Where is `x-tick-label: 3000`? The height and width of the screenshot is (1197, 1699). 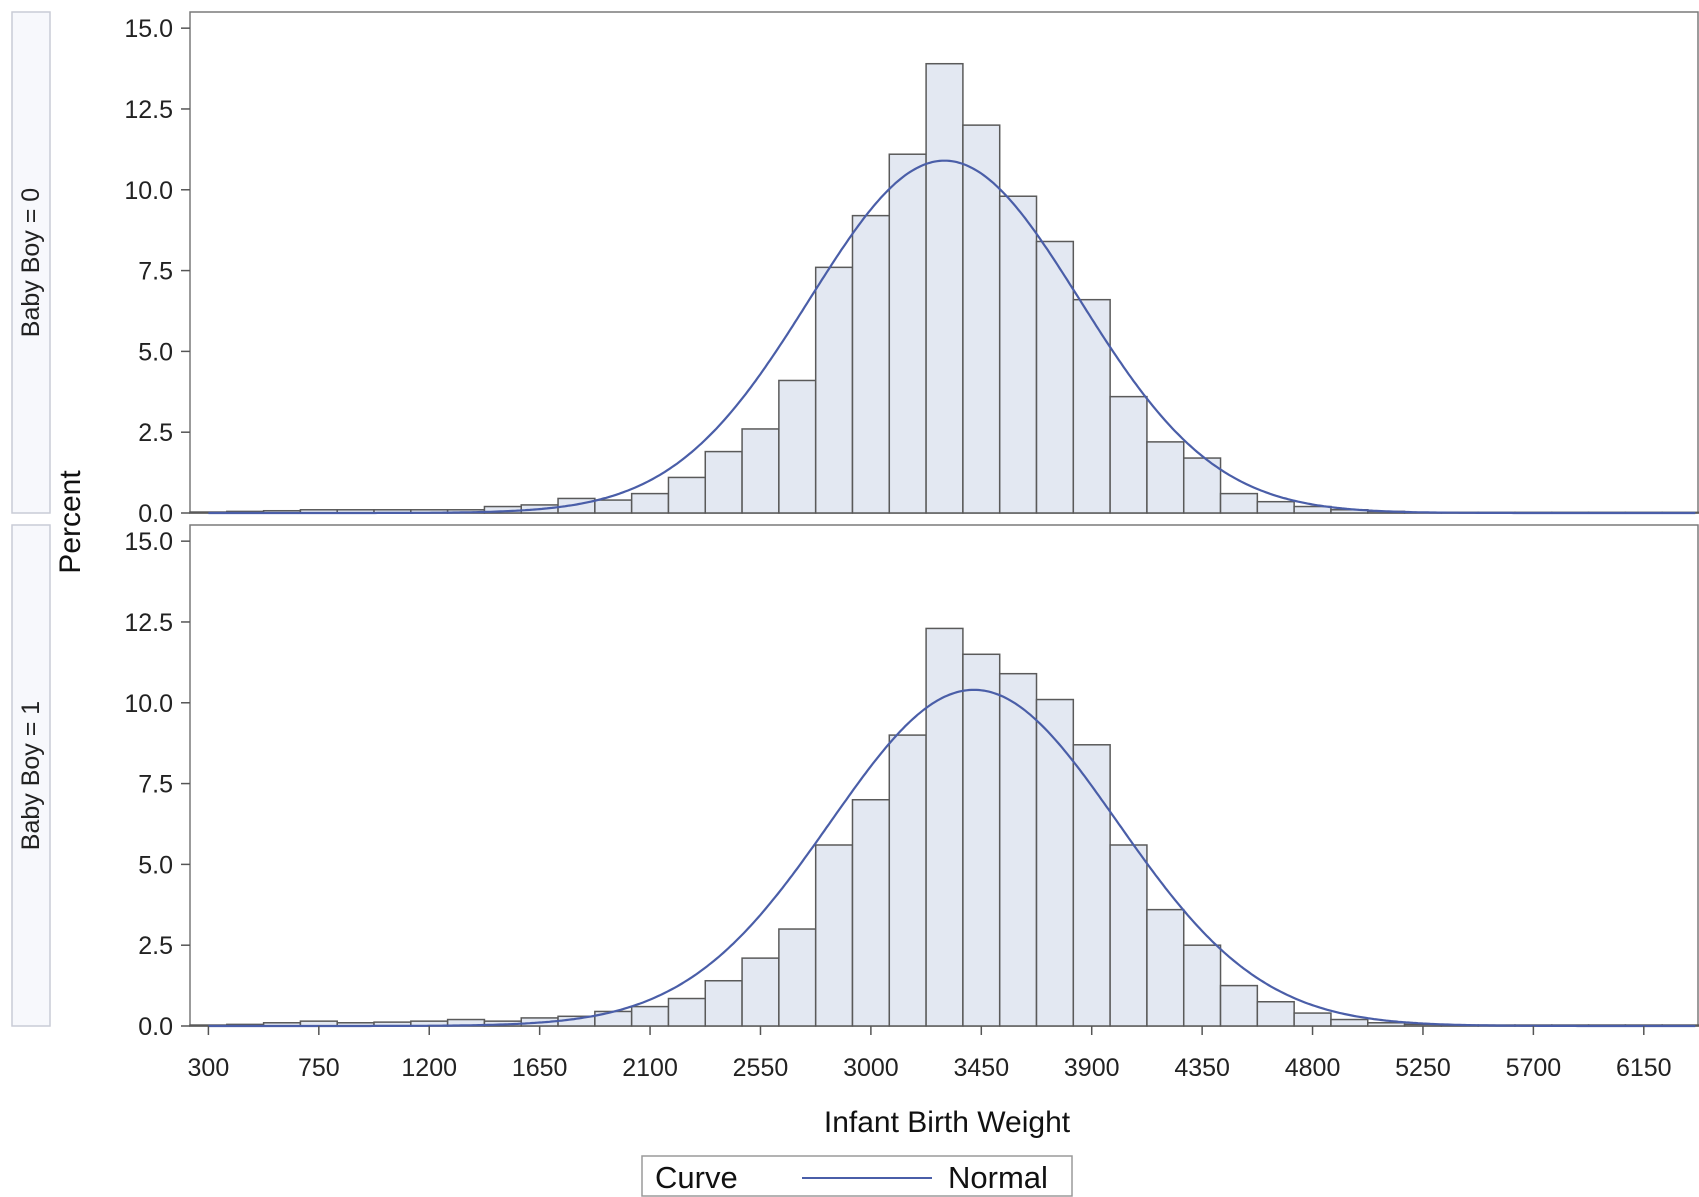 x-tick-label: 3000 is located at coordinates (871, 1068).